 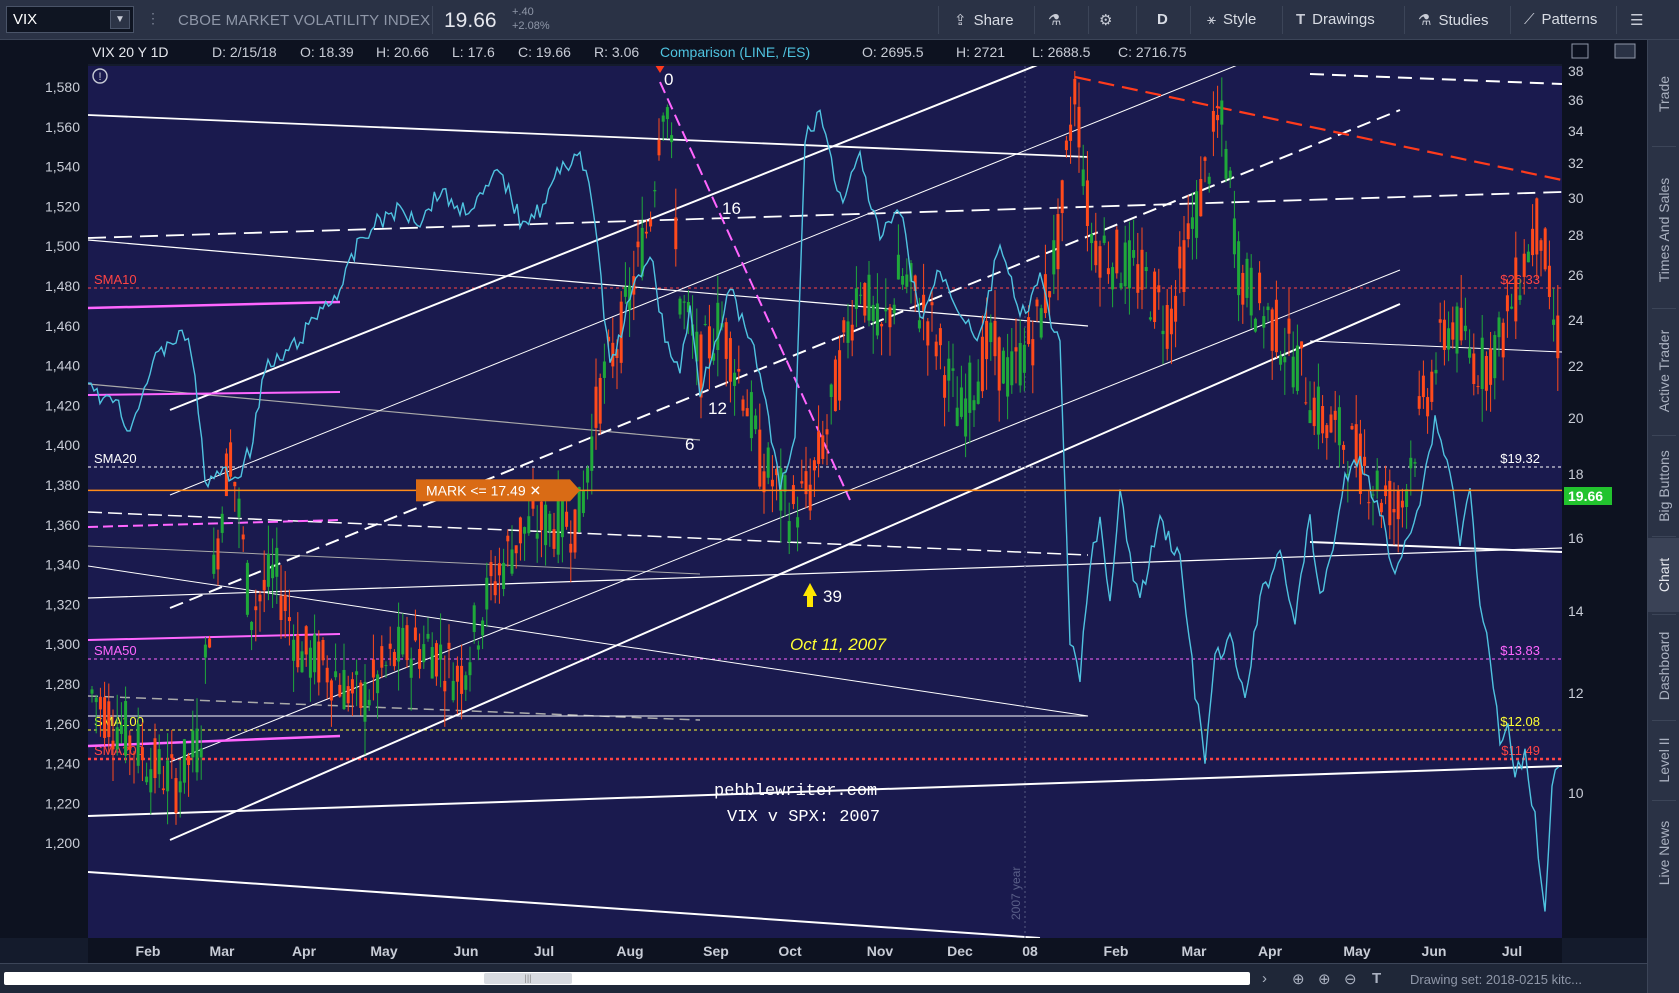 What do you see at coordinates (575, 490) in the screenshot?
I see `mark-label-arrow` at bounding box center [575, 490].